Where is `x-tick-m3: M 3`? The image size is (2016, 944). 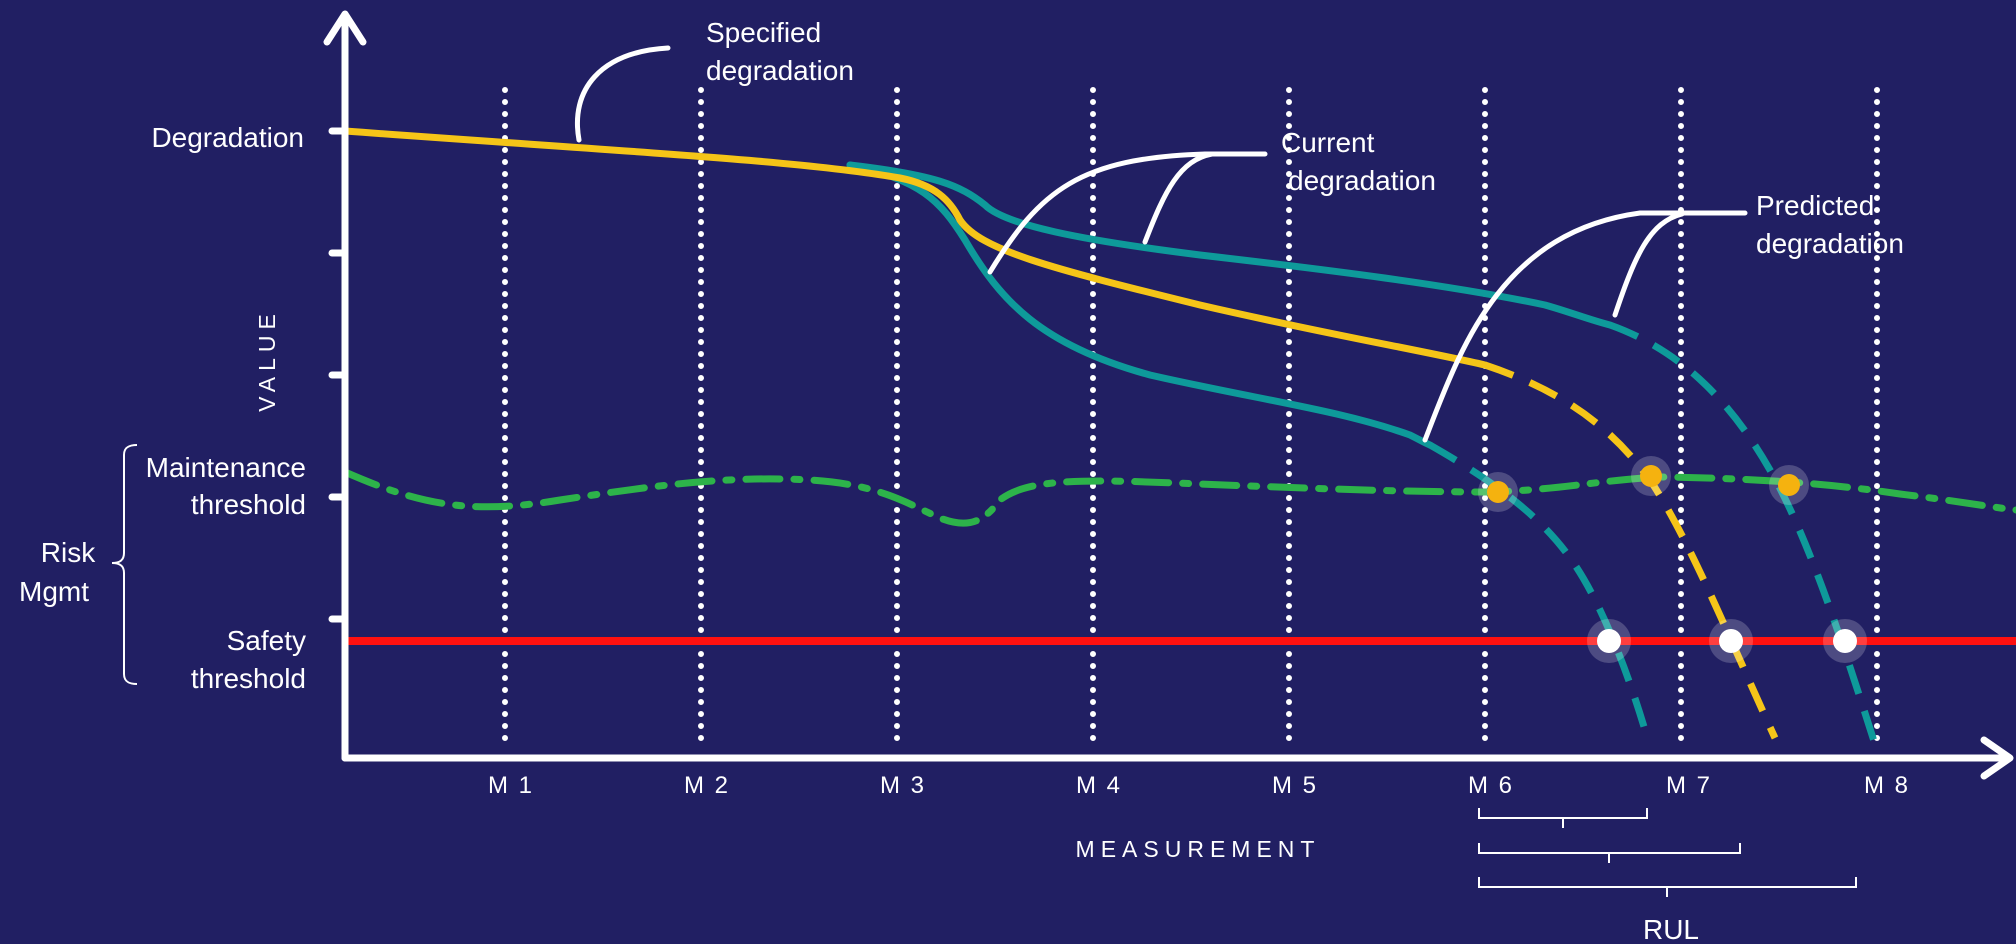 x-tick-m3: M 3 is located at coordinates (903, 785).